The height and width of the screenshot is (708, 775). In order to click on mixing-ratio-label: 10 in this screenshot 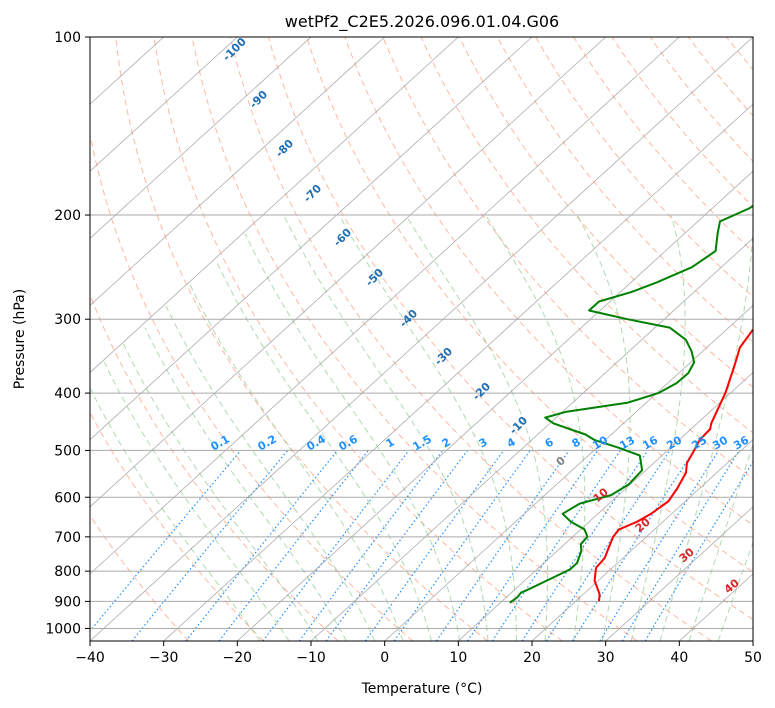, I will do `click(600, 442)`.